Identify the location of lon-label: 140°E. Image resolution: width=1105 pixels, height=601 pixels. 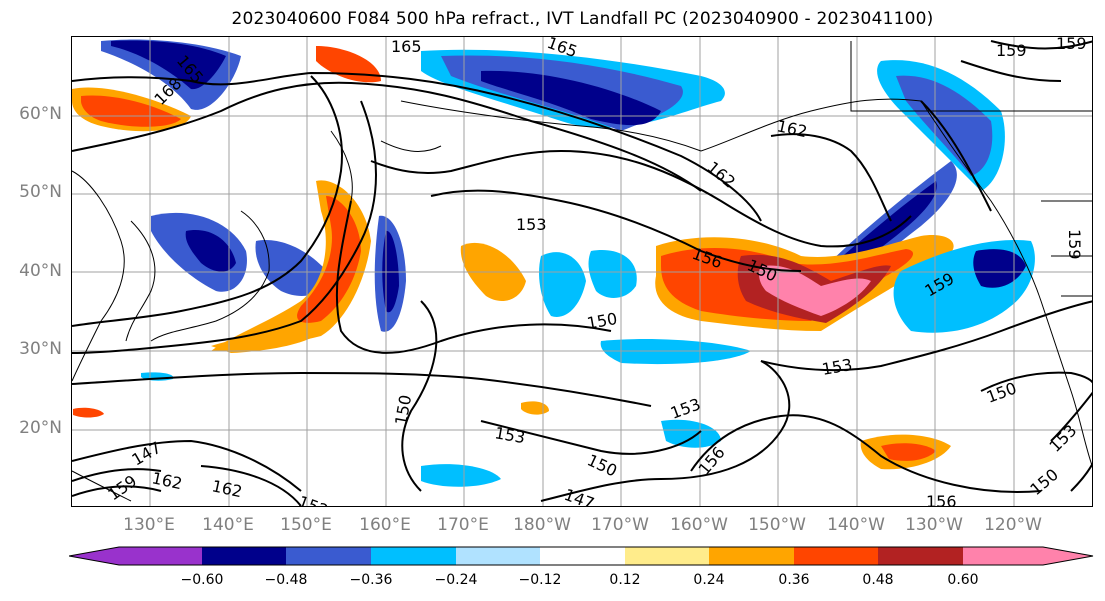
(228, 525).